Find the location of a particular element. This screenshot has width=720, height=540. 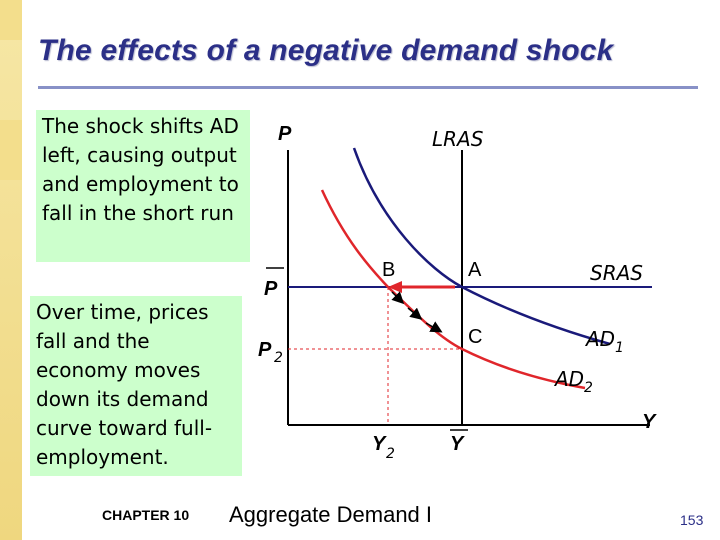

y2-subscript: 2 is located at coordinates (390, 454).